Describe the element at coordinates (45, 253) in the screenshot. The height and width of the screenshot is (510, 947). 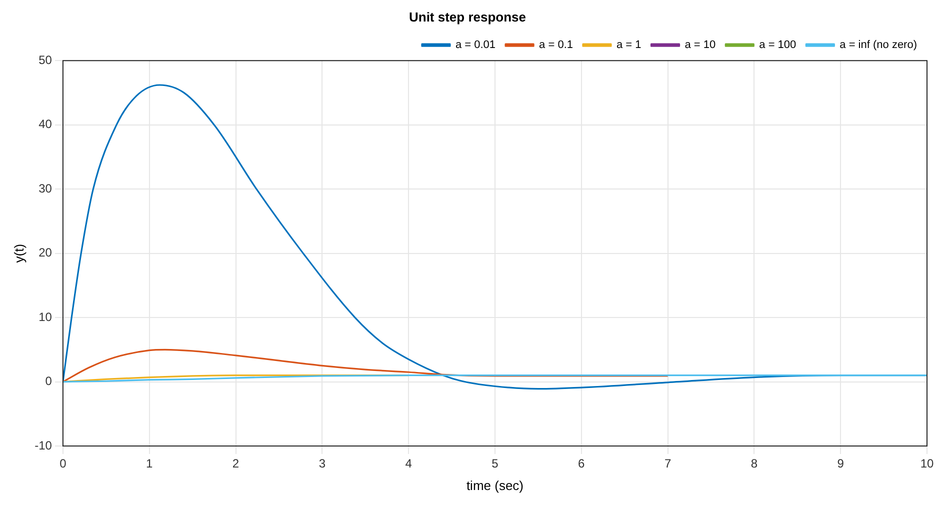
I see `y-tick-label: 20` at that location.